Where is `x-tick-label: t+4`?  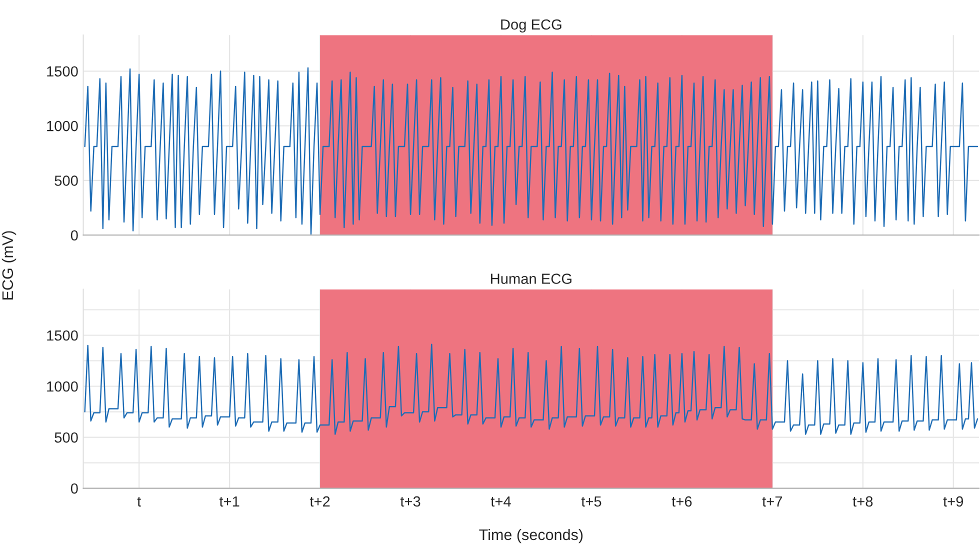
x-tick-label: t+4 is located at coordinates (500, 501).